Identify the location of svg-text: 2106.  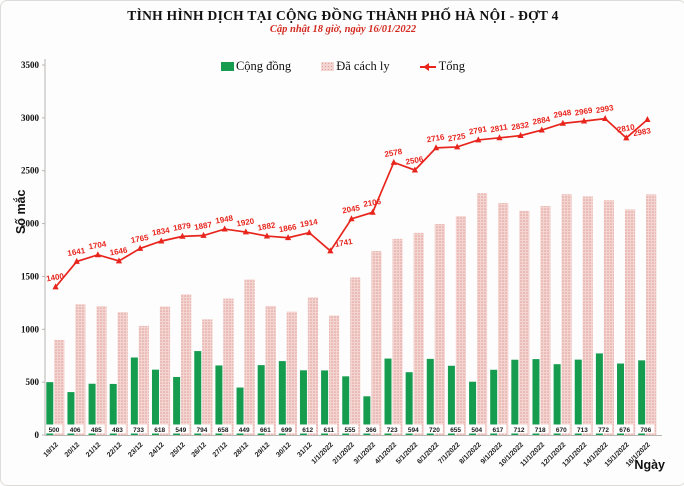
(373, 203).